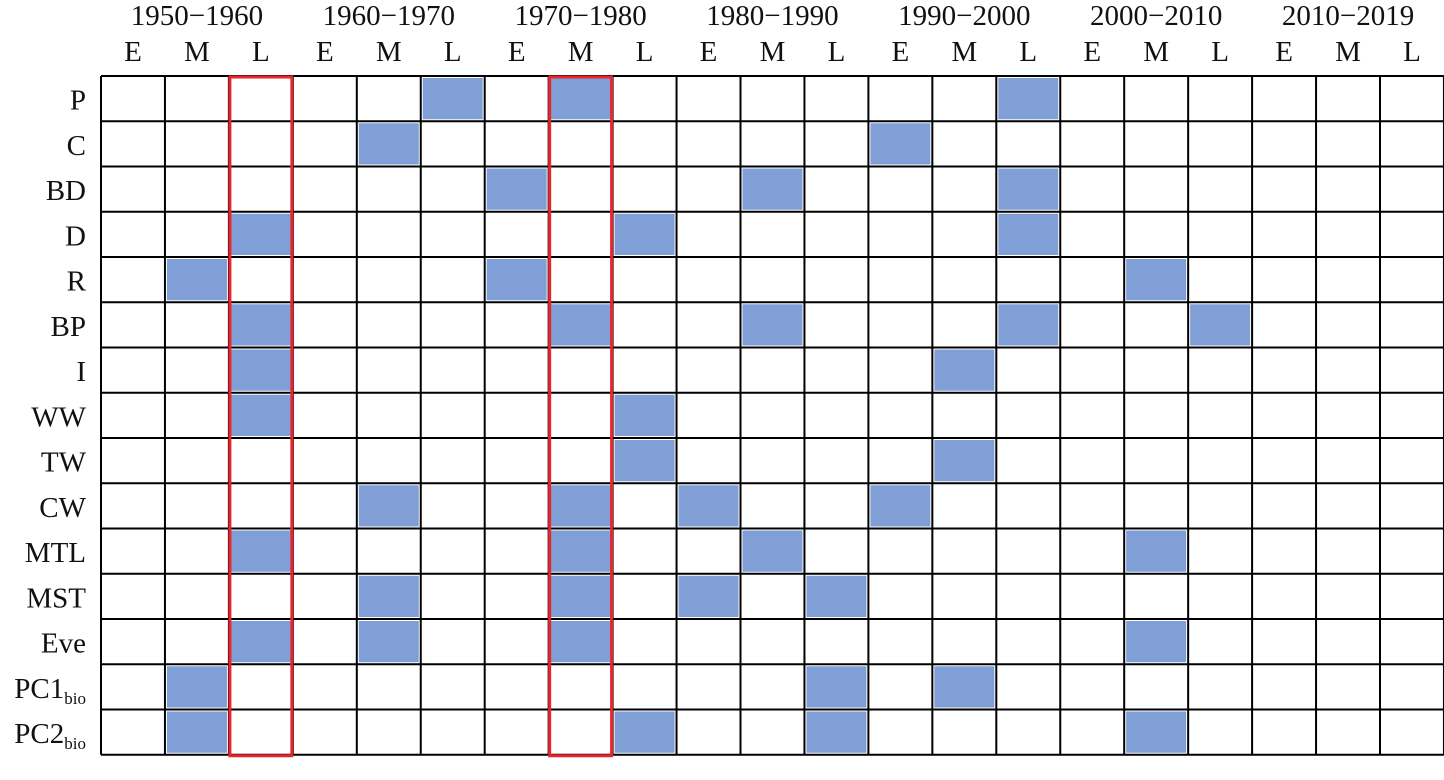 The image size is (1444, 780). I want to click on row-label: TW, so click(64, 463).